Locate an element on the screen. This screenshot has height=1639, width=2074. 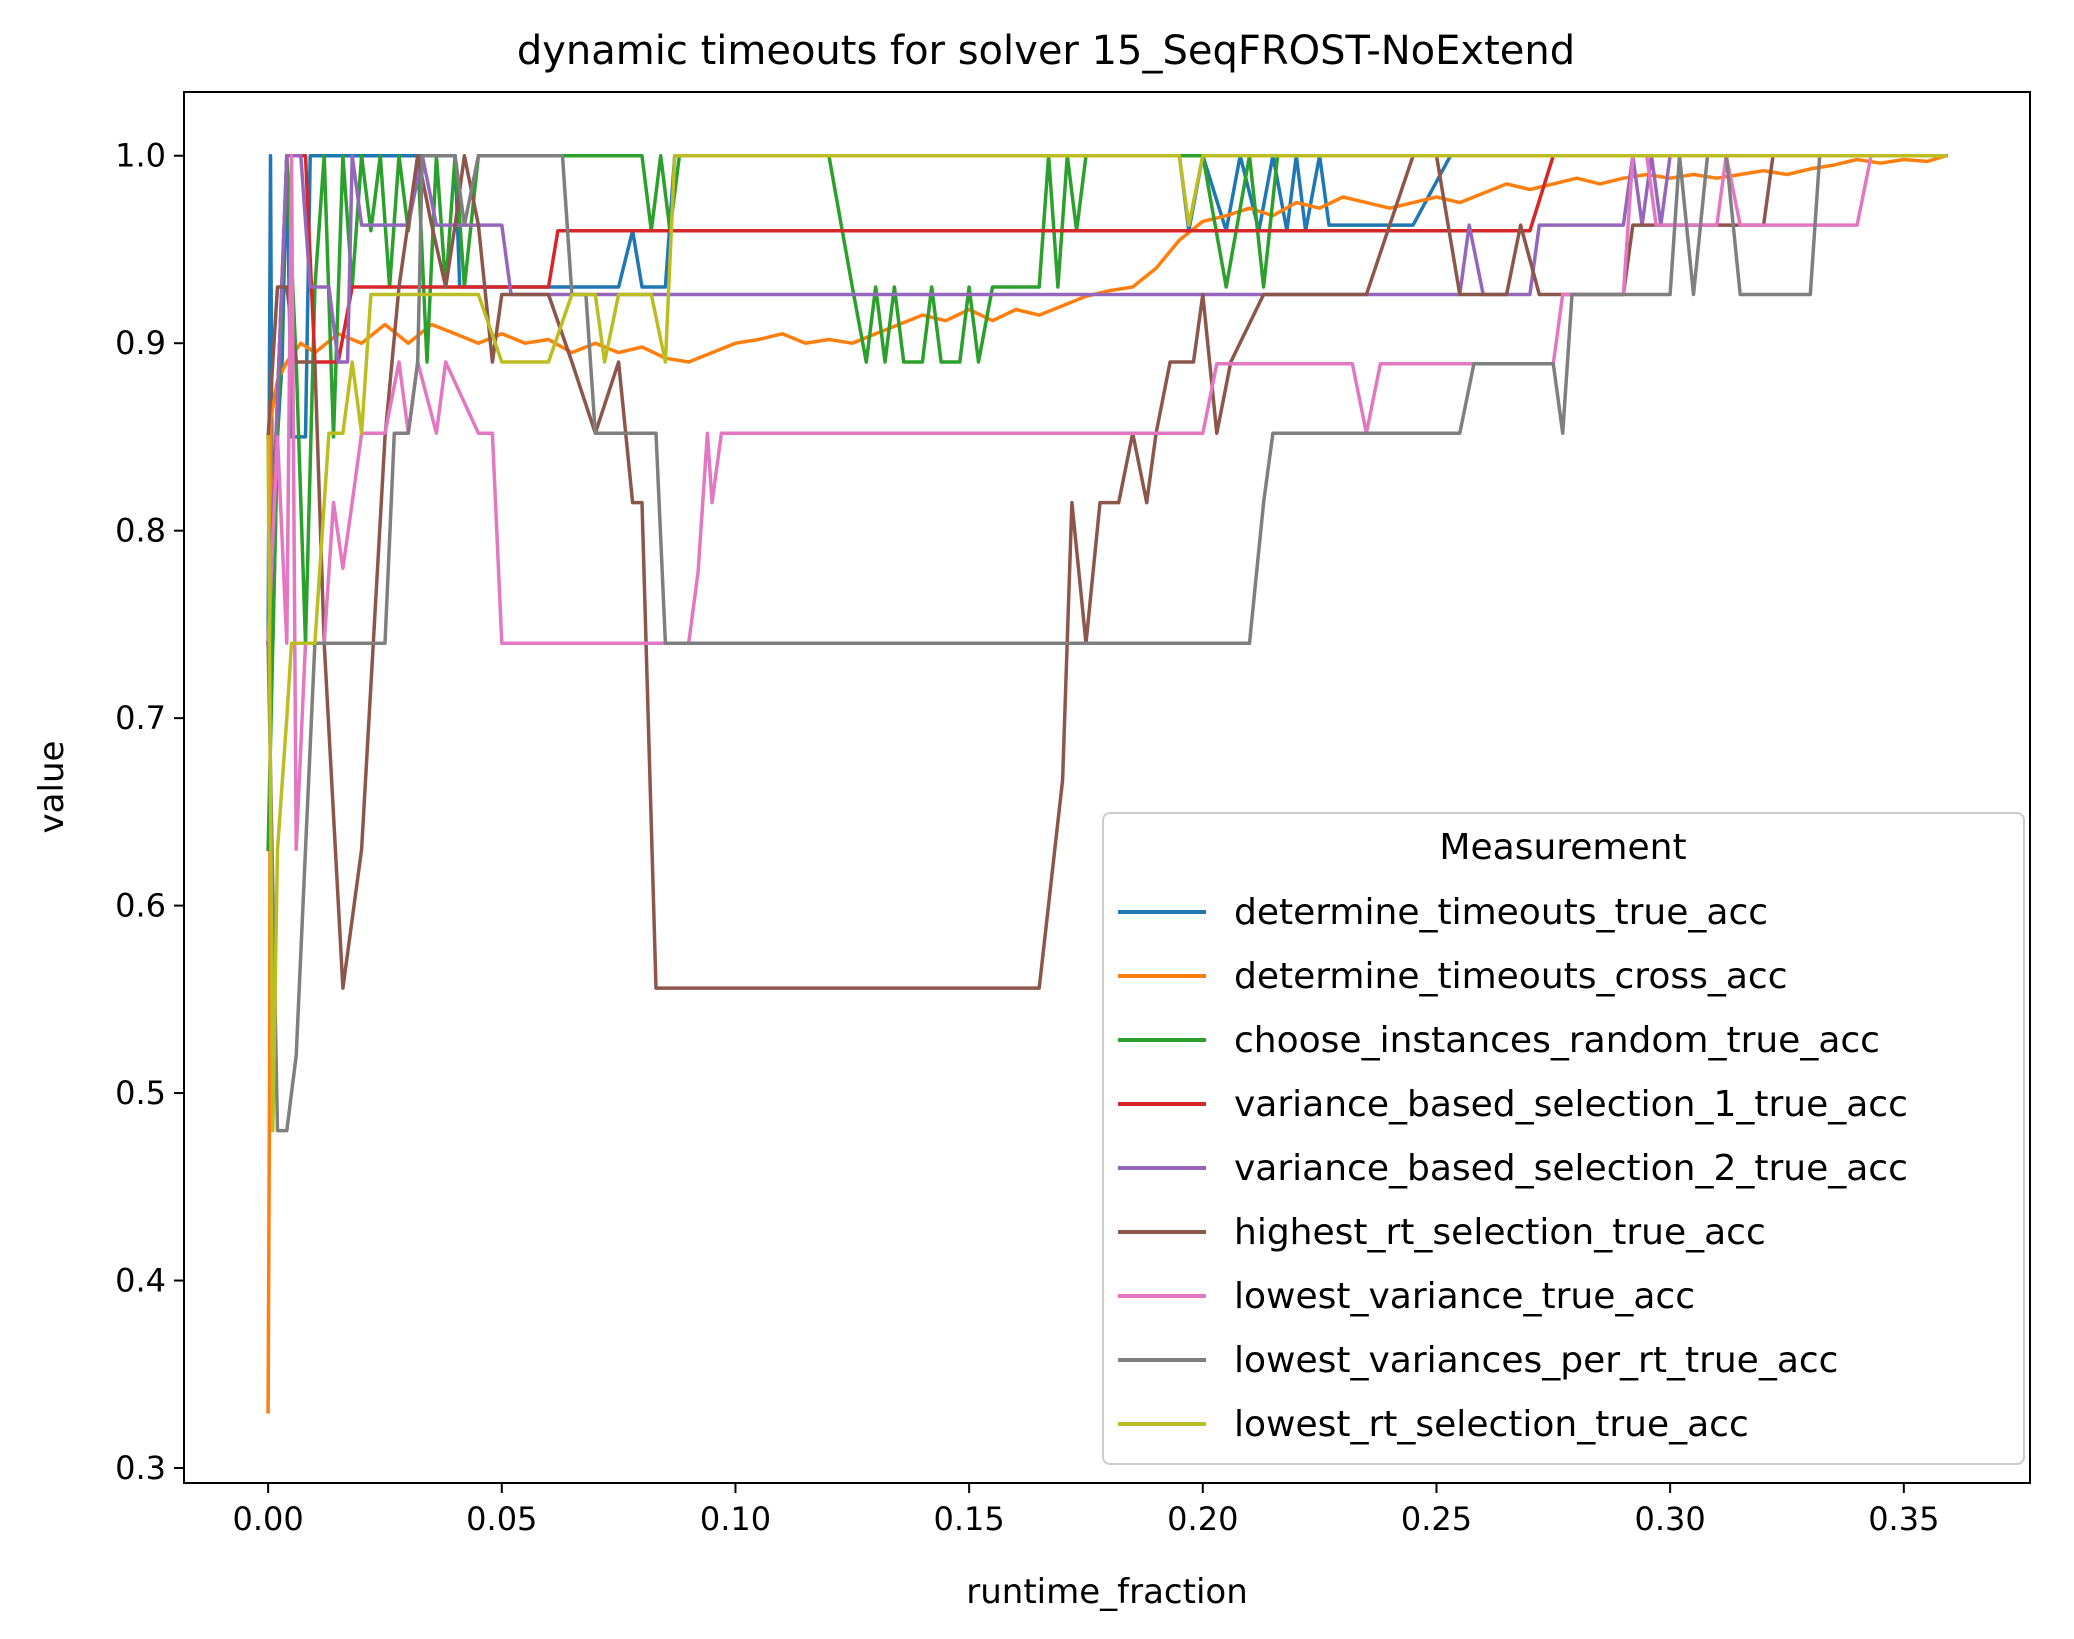
x-tick-label: 0.25 is located at coordinates (1436, 1519).